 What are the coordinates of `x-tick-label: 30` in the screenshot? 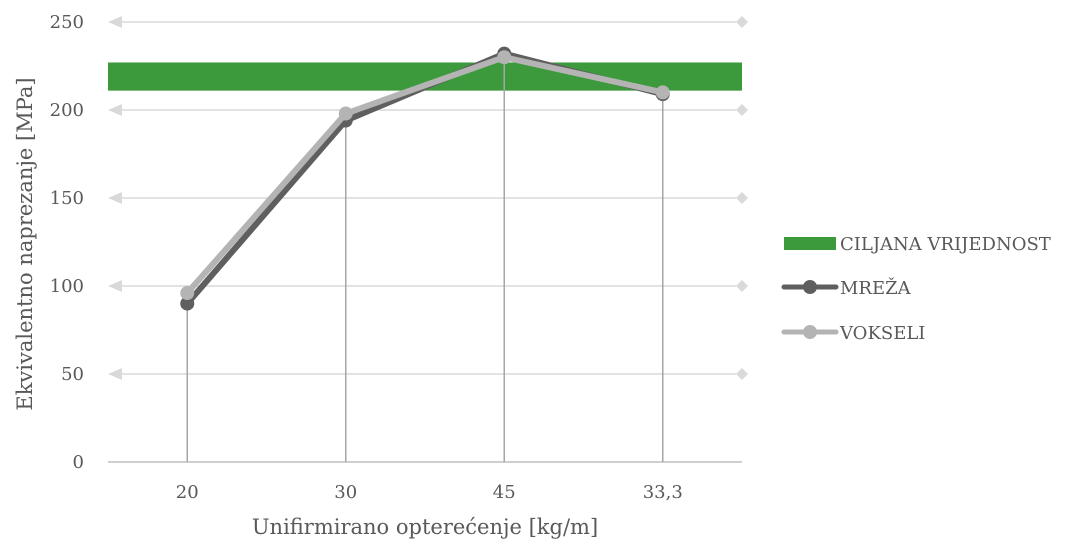 It's located at (345, 492).